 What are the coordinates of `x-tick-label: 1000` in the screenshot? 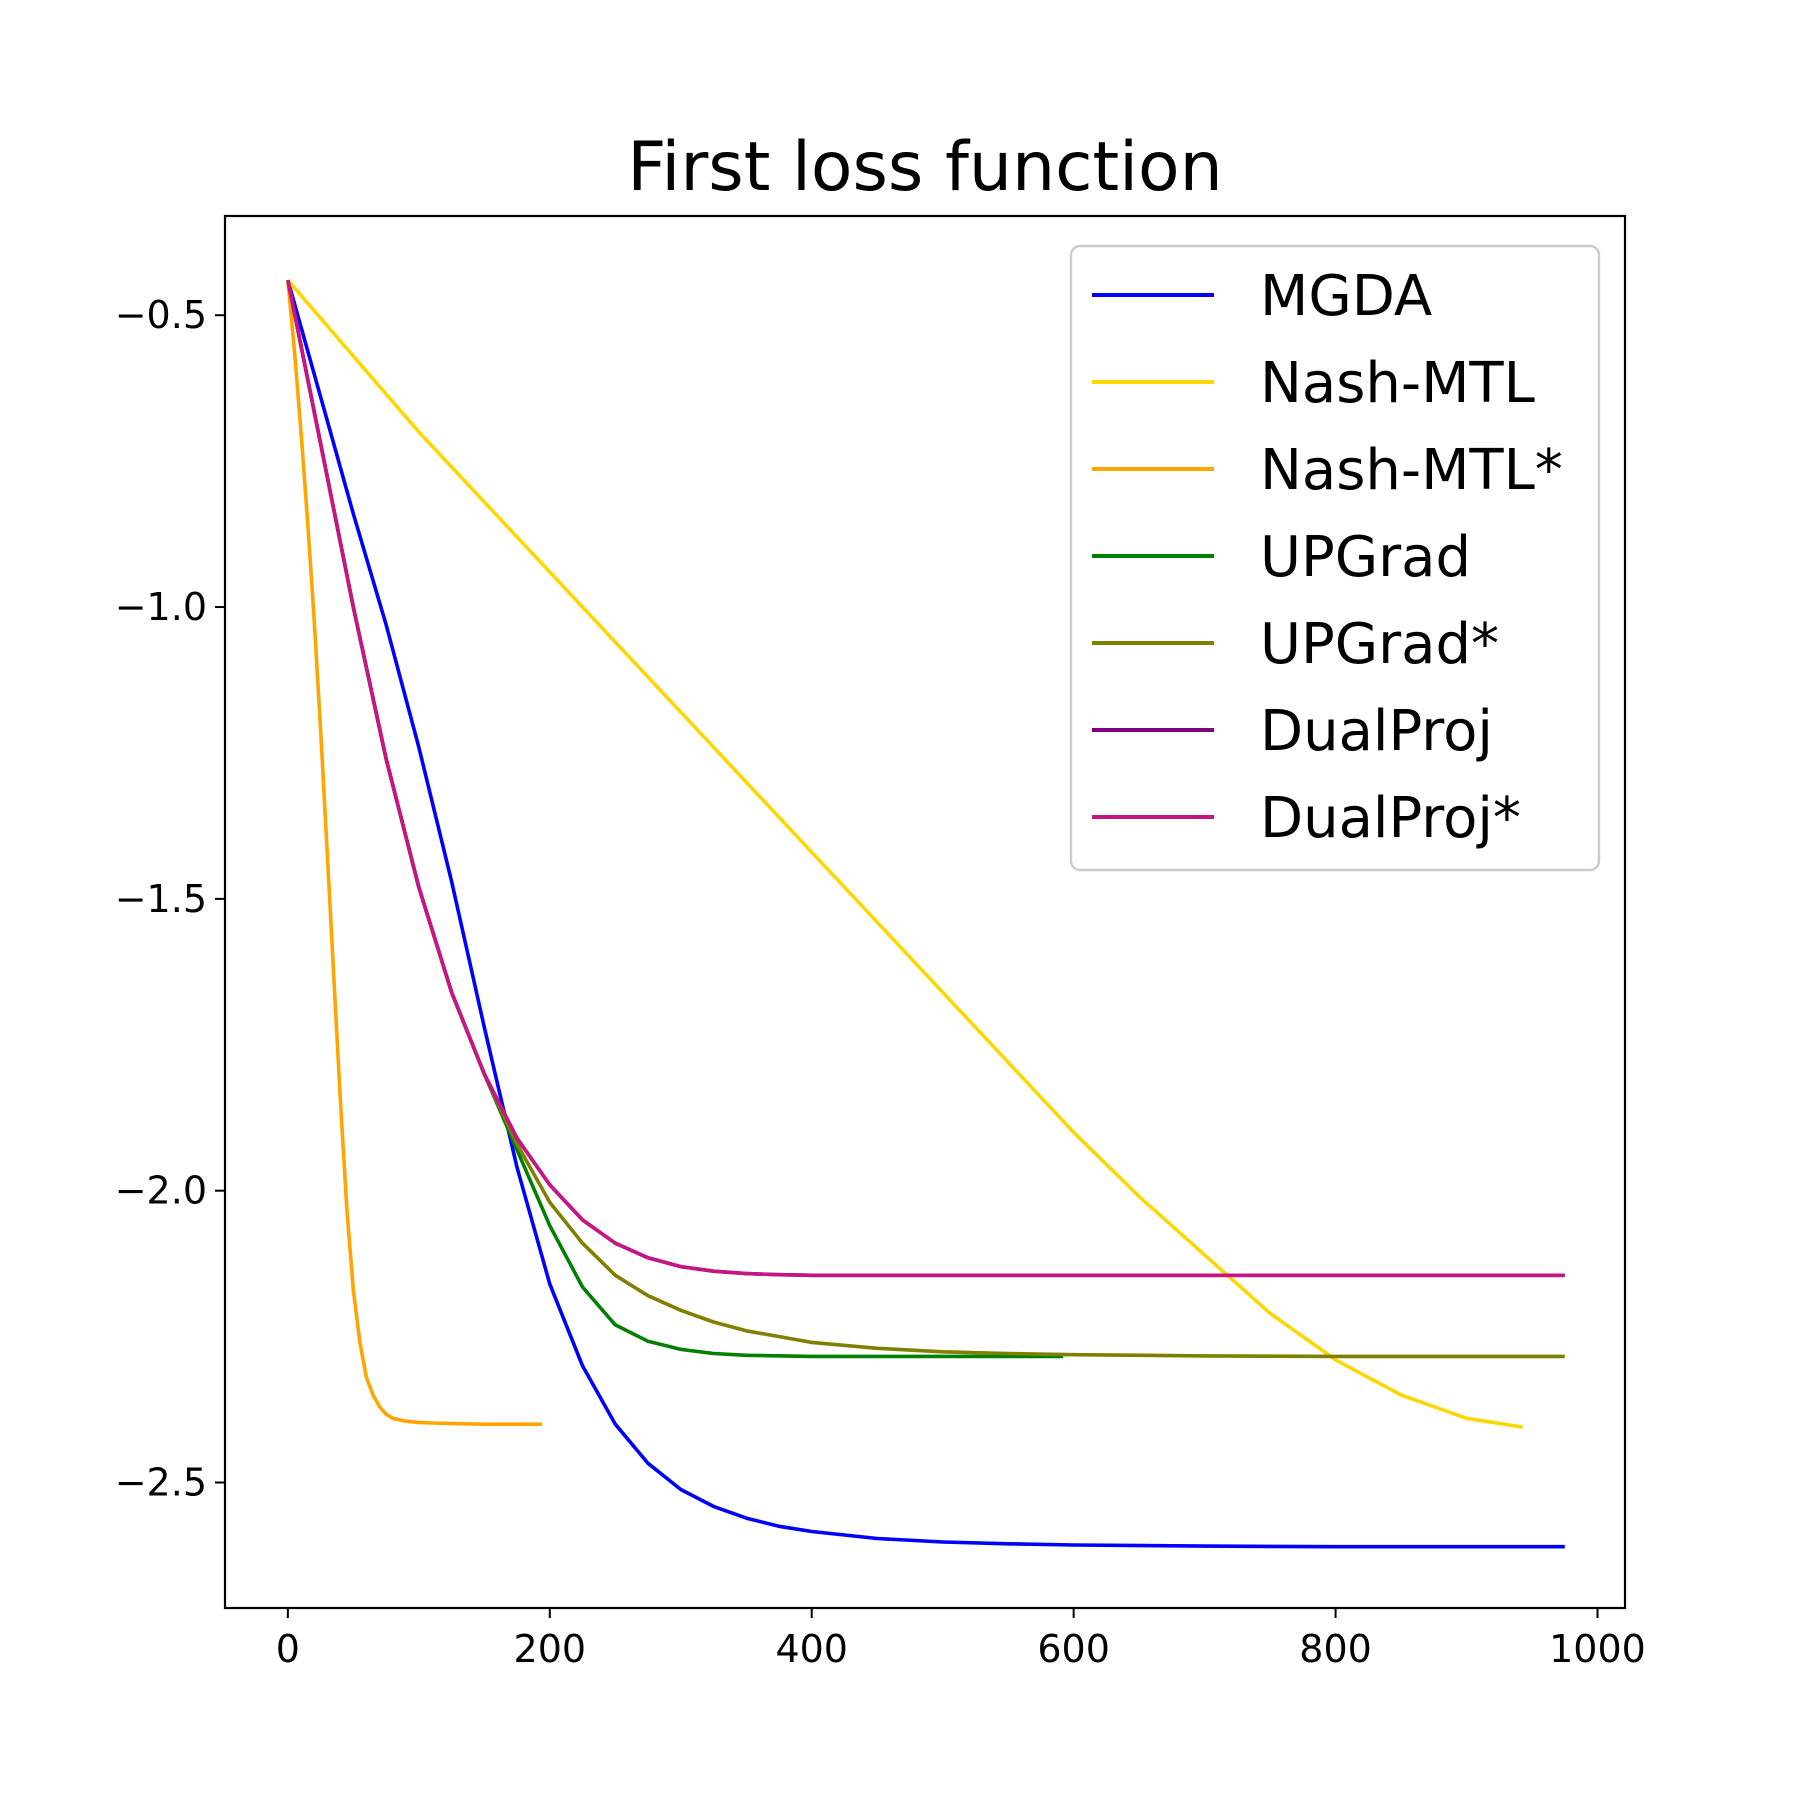 It's located at (1597, 1649).